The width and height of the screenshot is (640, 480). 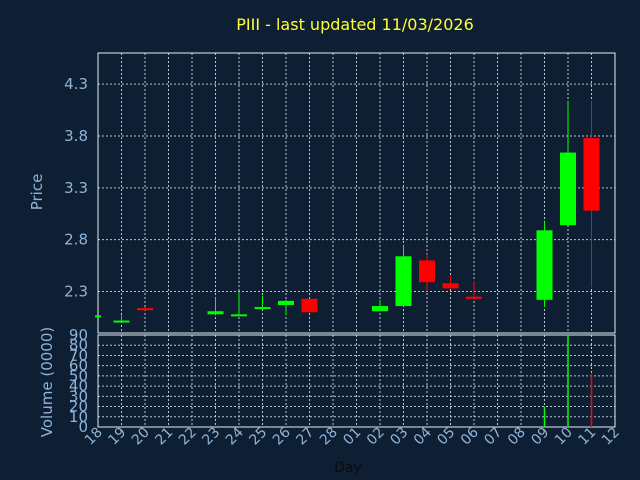 What do you see at coordinates (37, 192) in the screenshot?
I see `price-axis-label: Price` at bounding box center [37, 192].